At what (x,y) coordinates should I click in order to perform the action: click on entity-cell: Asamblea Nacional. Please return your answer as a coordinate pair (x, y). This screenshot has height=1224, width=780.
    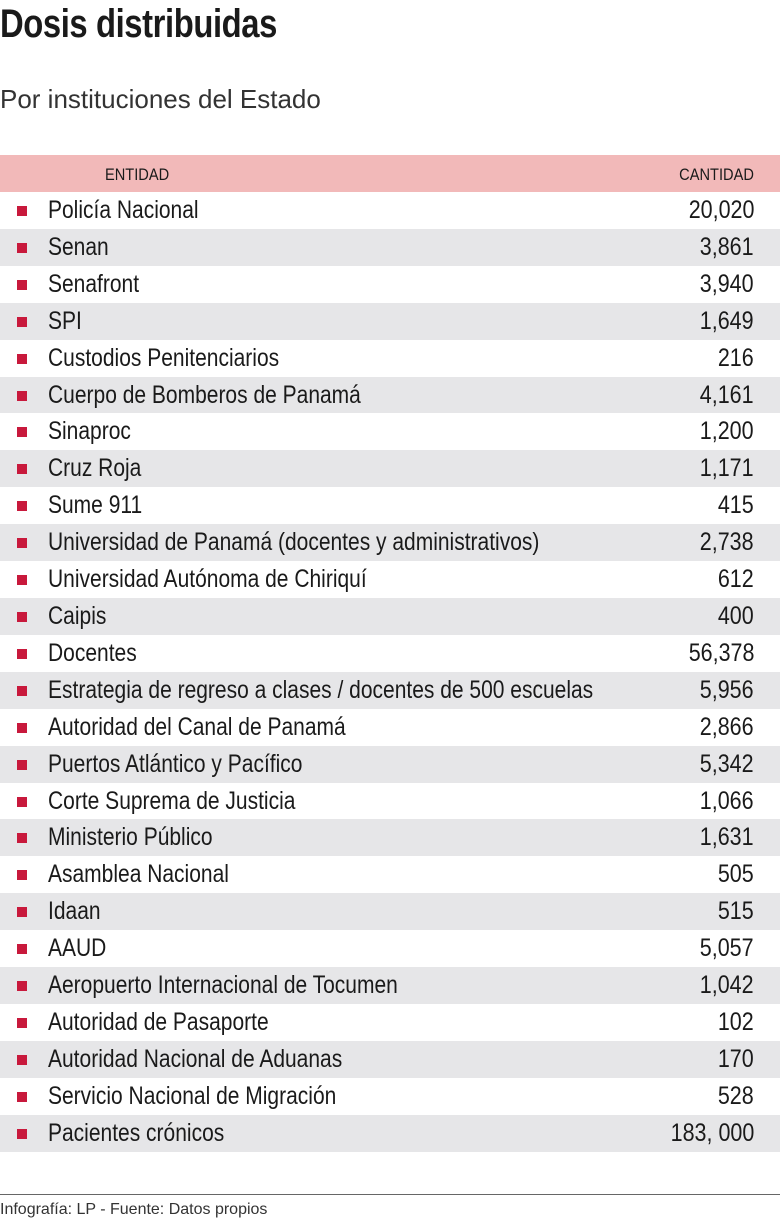
    Looking at the image, I should click on (138, 874).